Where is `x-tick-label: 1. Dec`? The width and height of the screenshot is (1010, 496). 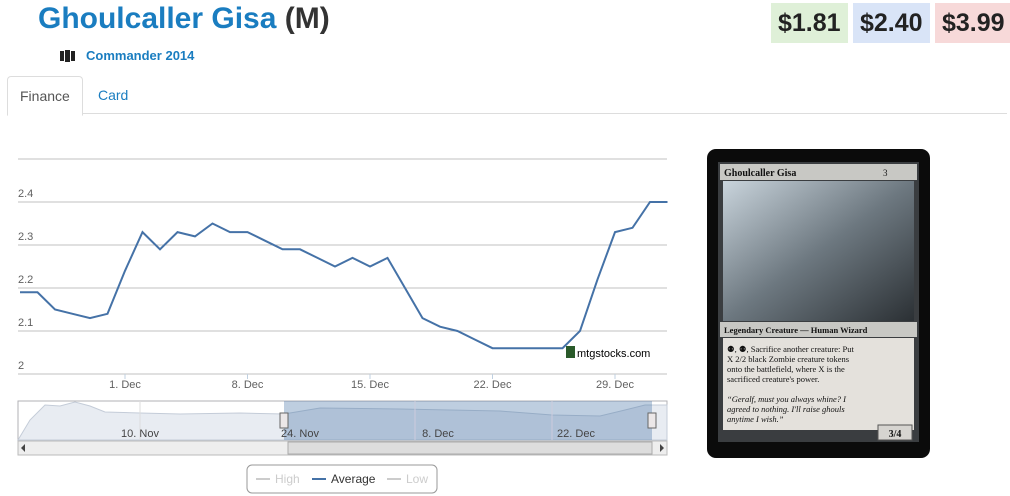 x-tick-label: 1. Dec is located at coordinates (125, 385).